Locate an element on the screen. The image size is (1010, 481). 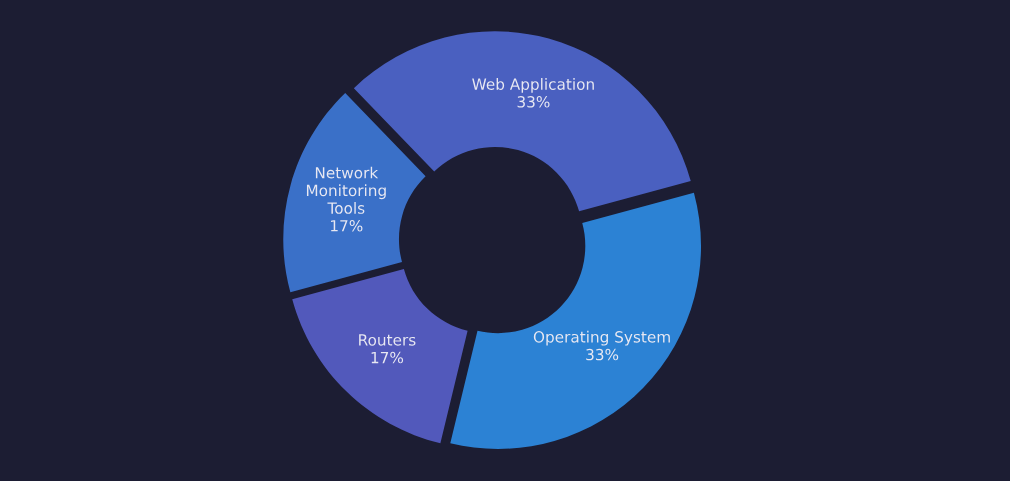
slice-label: Routers is located at coordinates (387, 340).